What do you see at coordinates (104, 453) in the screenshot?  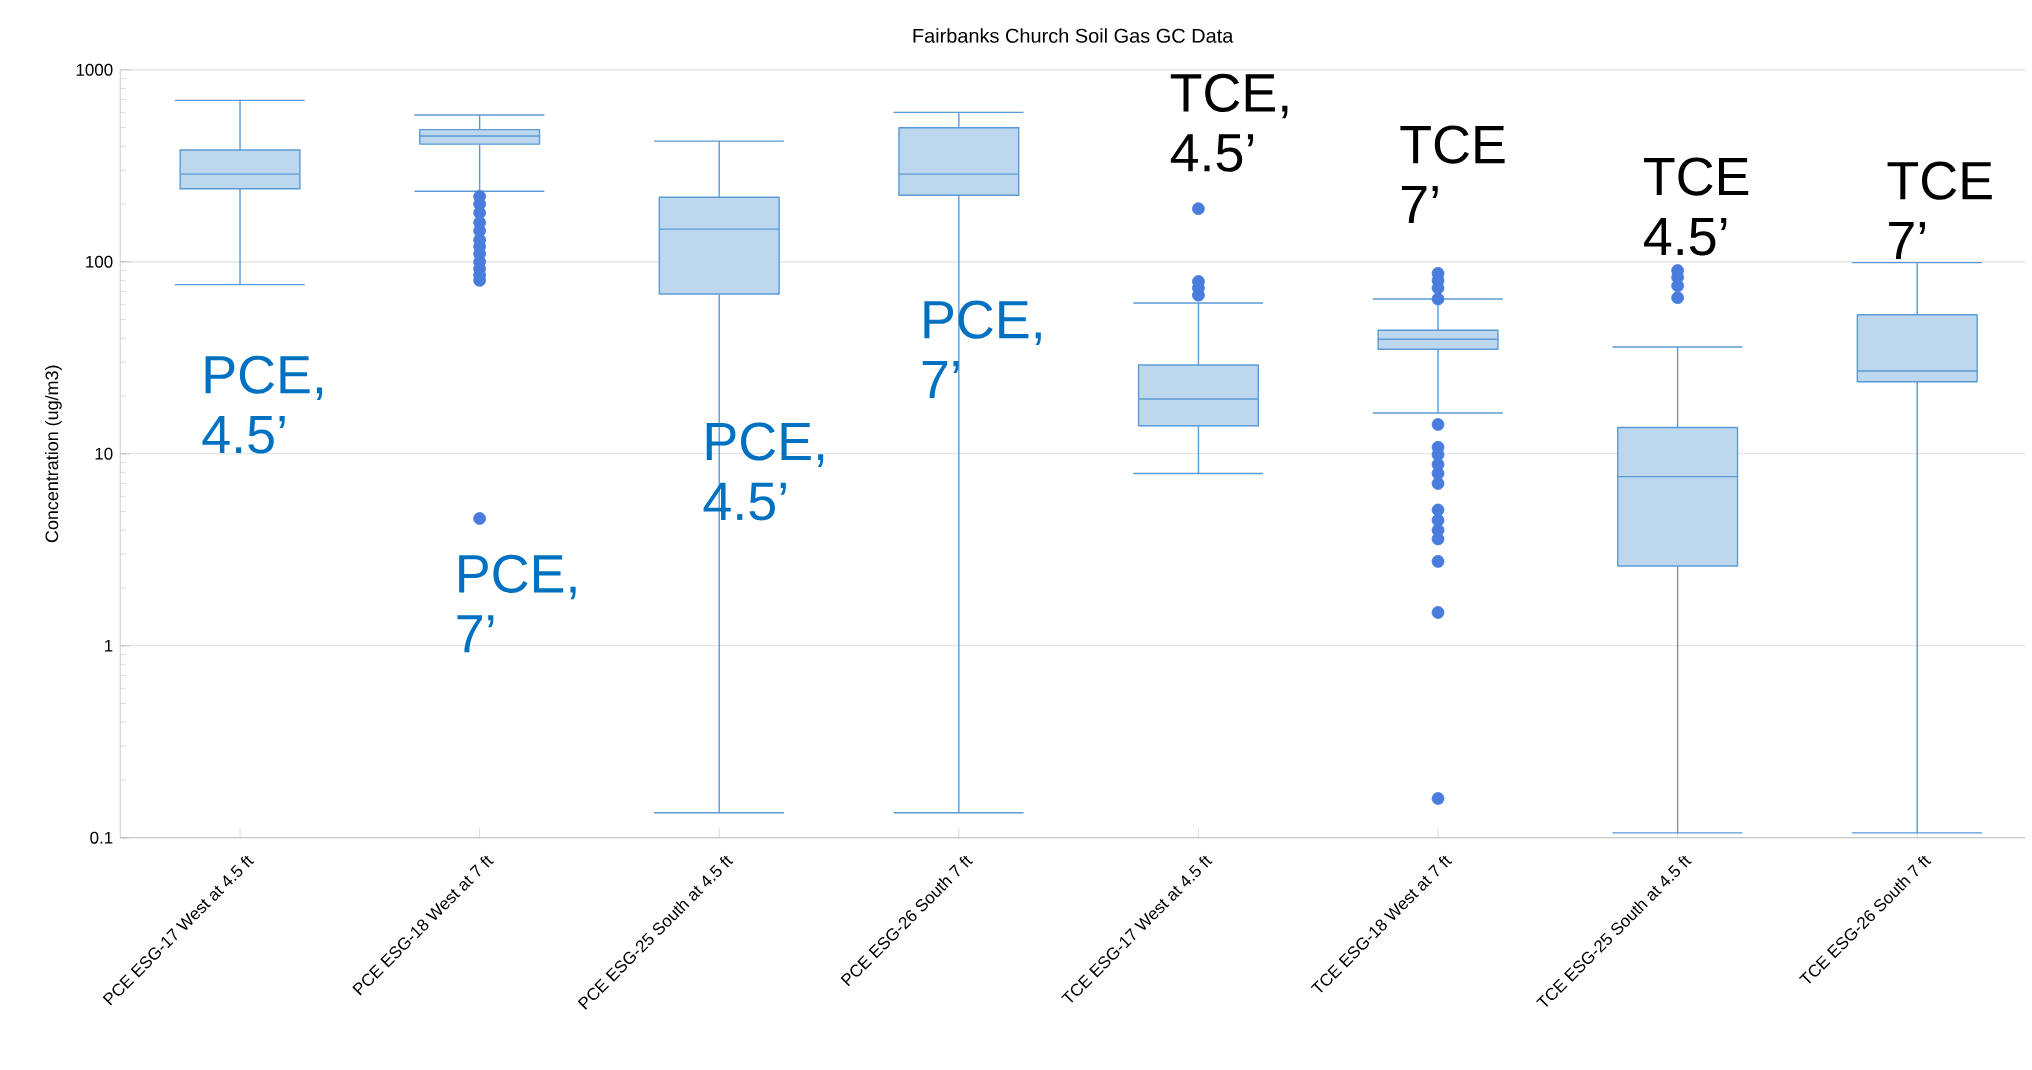 I see `y-tick-label: 10` at bounding box center [104, 453].